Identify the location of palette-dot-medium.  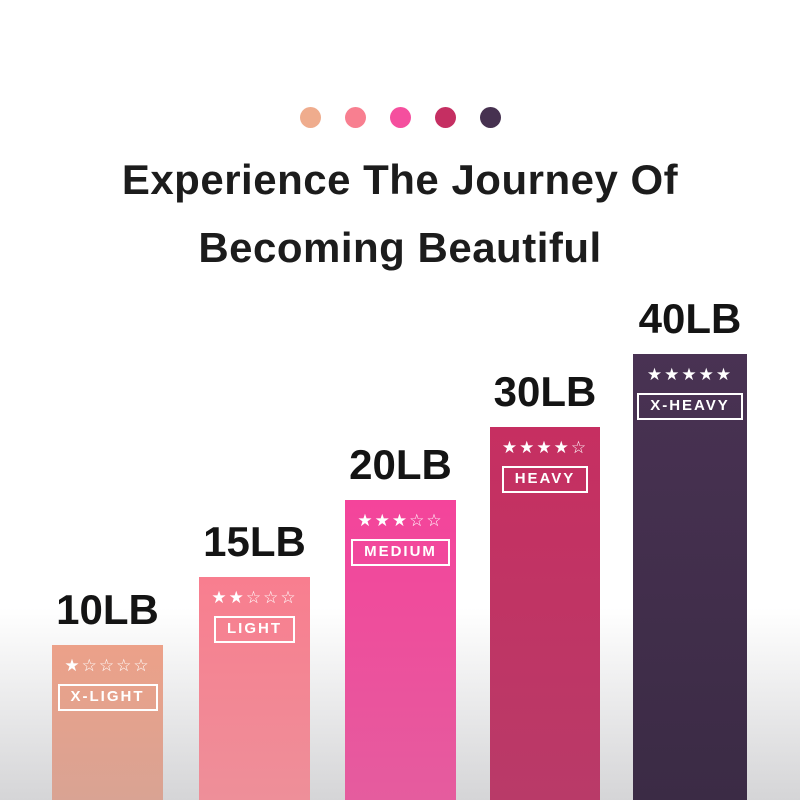
(400, 117).